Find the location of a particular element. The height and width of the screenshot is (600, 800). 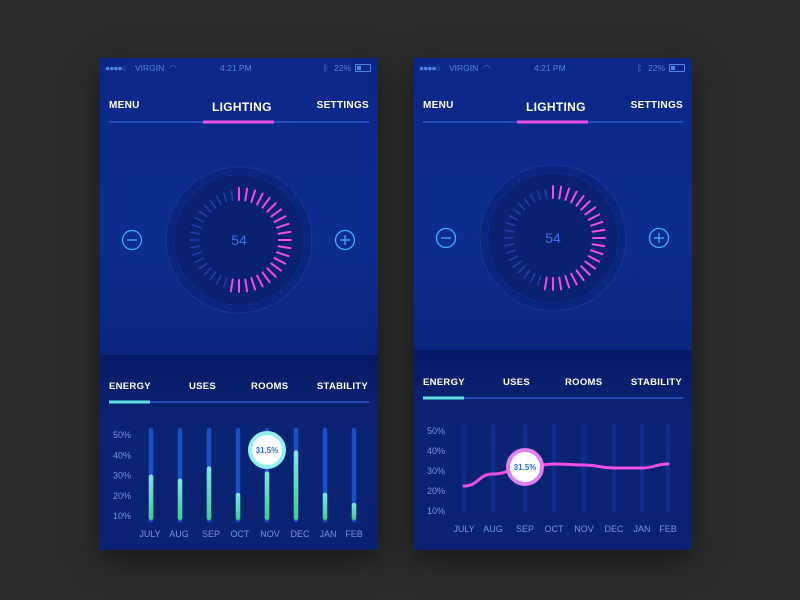

signal-icon: ●●●●○ is located at coordinates (430, 68).